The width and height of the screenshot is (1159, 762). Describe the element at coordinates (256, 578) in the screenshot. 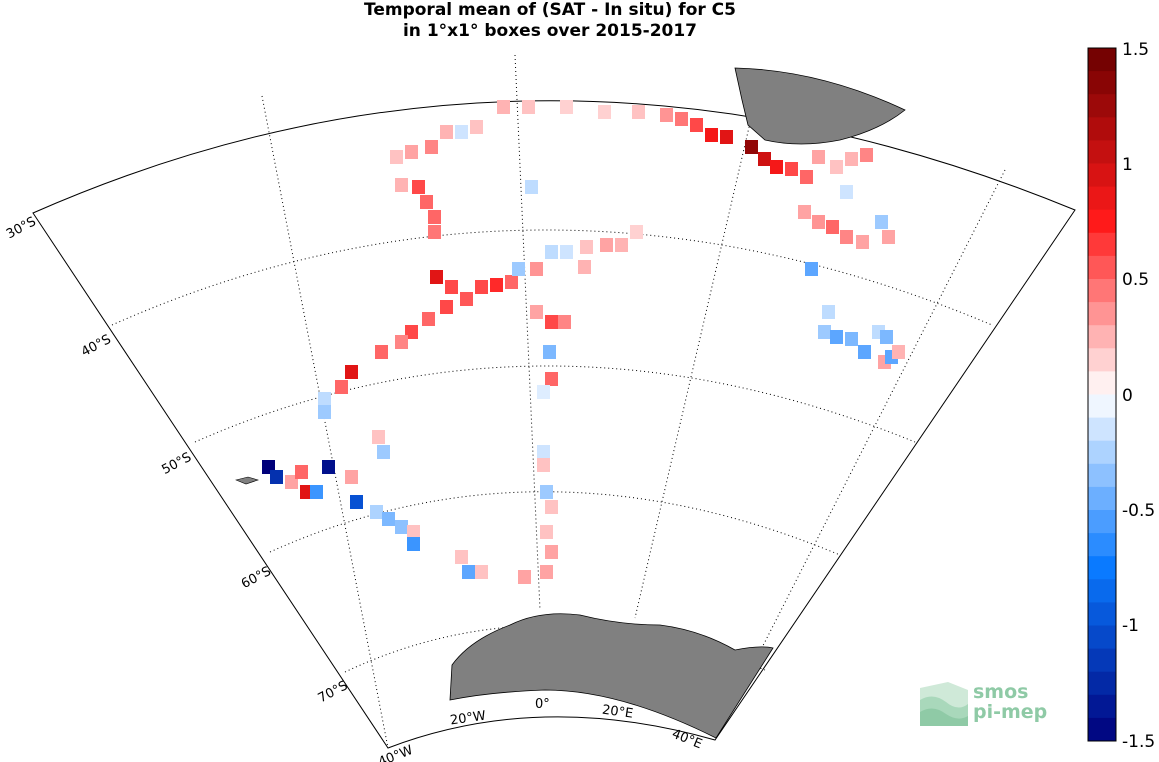

I see `lat-label-60s: 60°S` at that location.